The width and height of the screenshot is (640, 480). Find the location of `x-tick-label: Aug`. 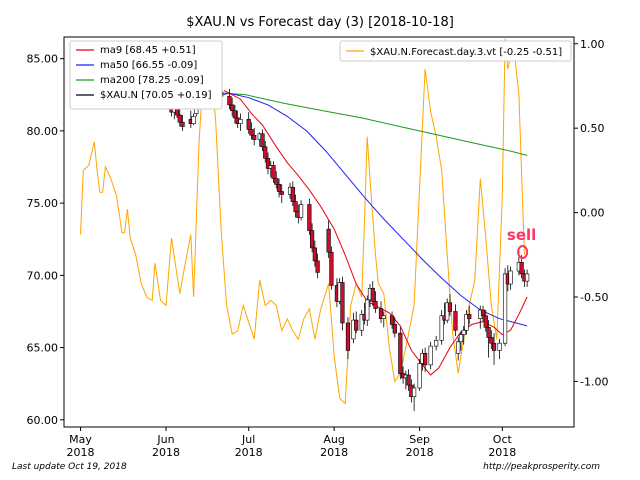

x-tick-label: Aug is located at coordinates (333, 439).